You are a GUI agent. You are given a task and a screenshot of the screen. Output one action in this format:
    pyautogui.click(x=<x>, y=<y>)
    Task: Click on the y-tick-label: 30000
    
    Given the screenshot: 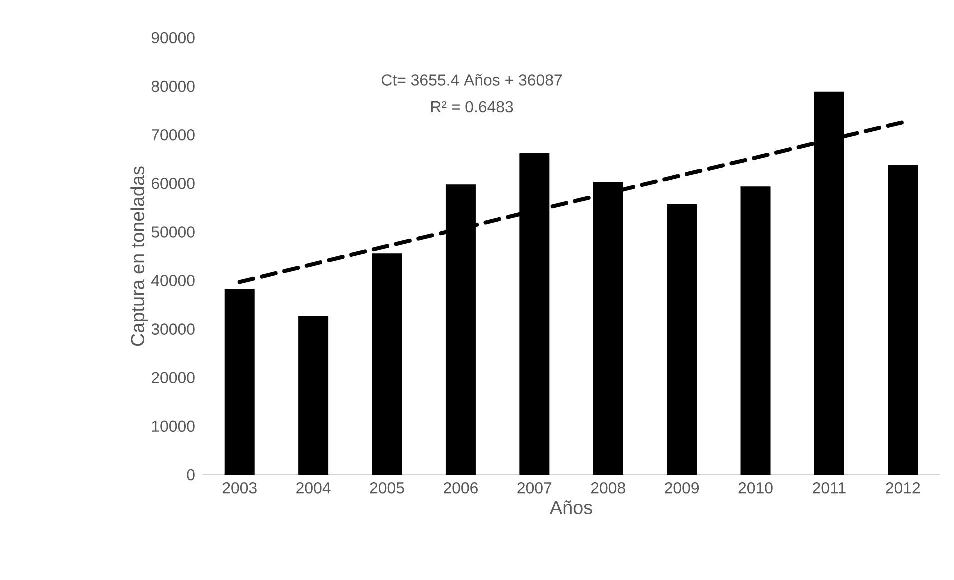 What is the action you would take?
    pyautogui.click(x=173, y=329)
    